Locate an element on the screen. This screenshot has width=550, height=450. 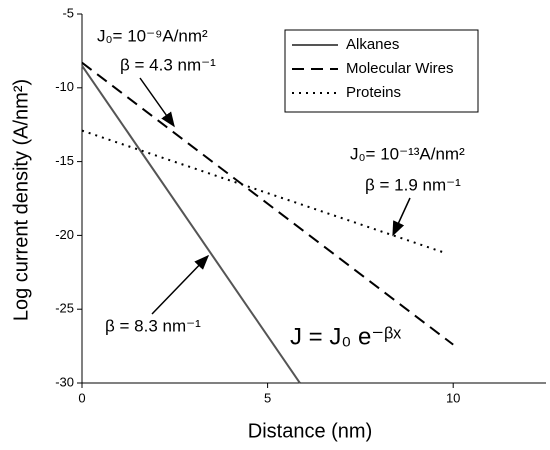
annotation: β = 8.3 nm⁻¹ is located at coordinates (153, 325).